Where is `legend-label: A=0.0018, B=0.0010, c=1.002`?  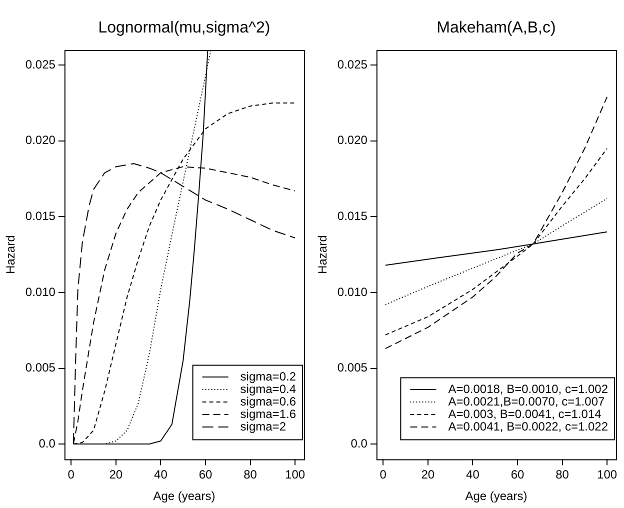
legend-label: A=0.0018, B=0.0010, c=1.002 is located at coordinates (528, 389).